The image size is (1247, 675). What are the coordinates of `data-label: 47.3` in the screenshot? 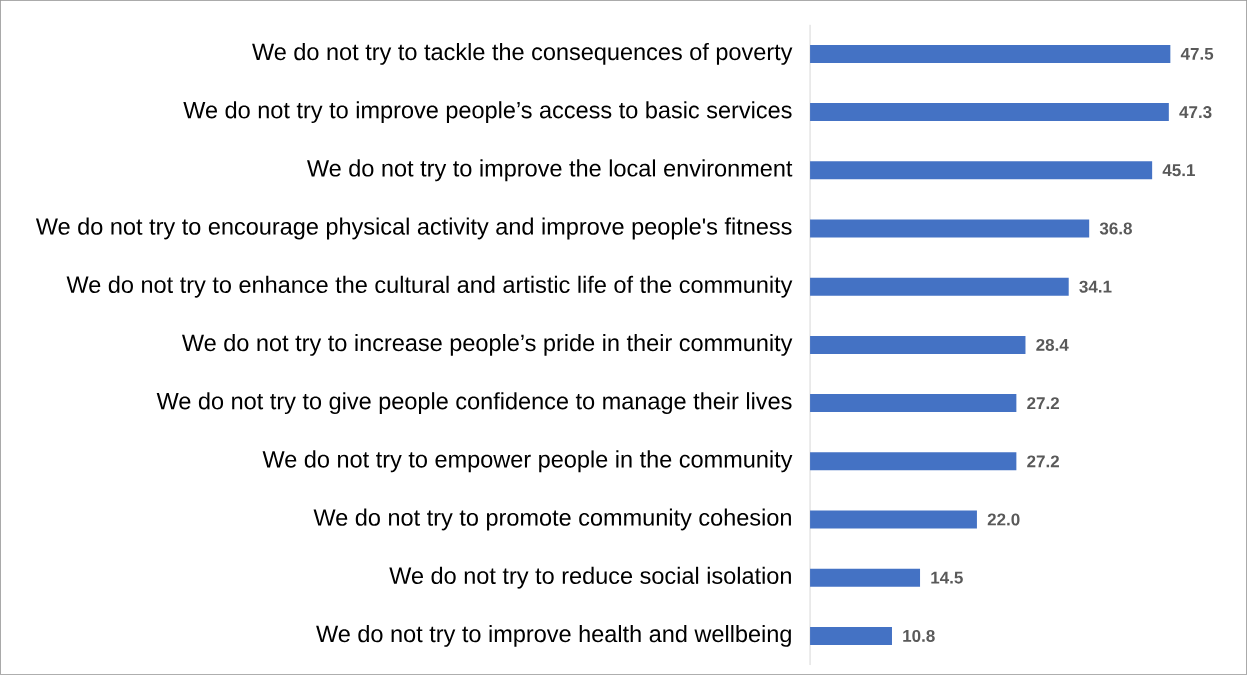 It's located at (1195, 112).